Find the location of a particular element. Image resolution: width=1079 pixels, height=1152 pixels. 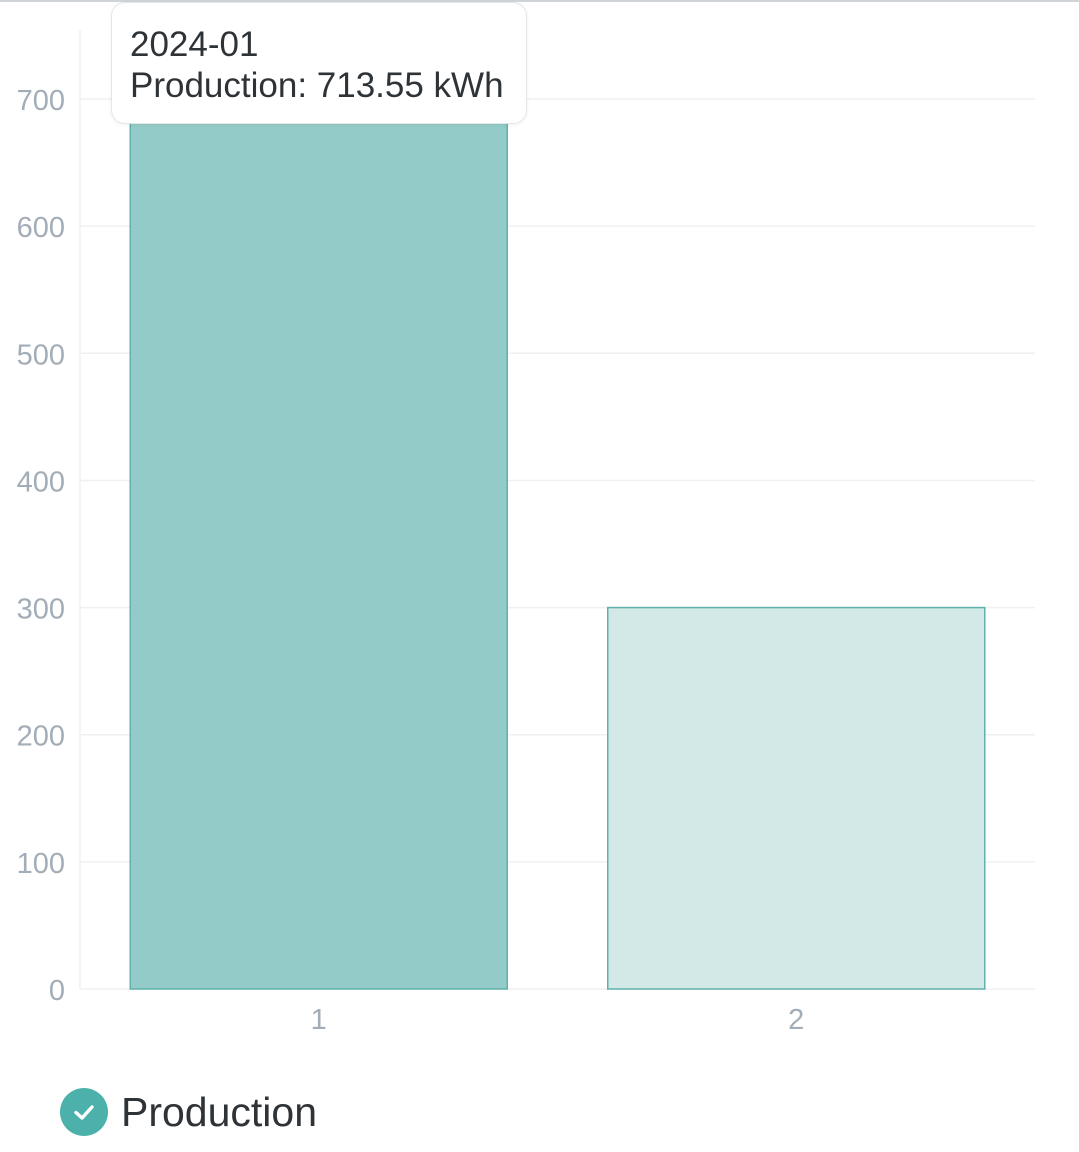

legend-item-production: Production is located at coordinates (188, 1112).